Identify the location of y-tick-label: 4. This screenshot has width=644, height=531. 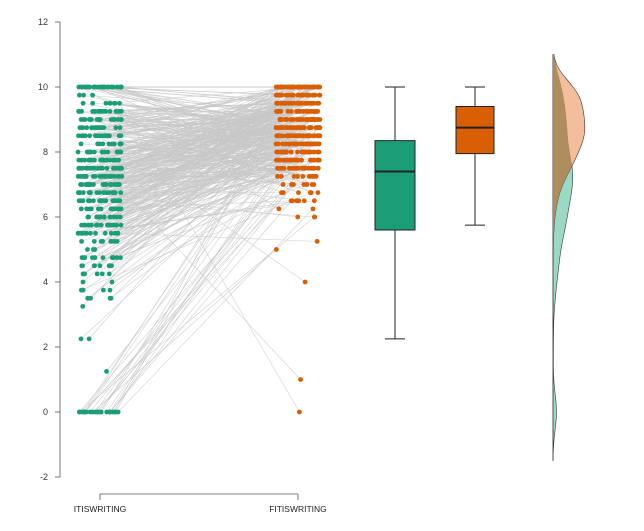
(45, 282).